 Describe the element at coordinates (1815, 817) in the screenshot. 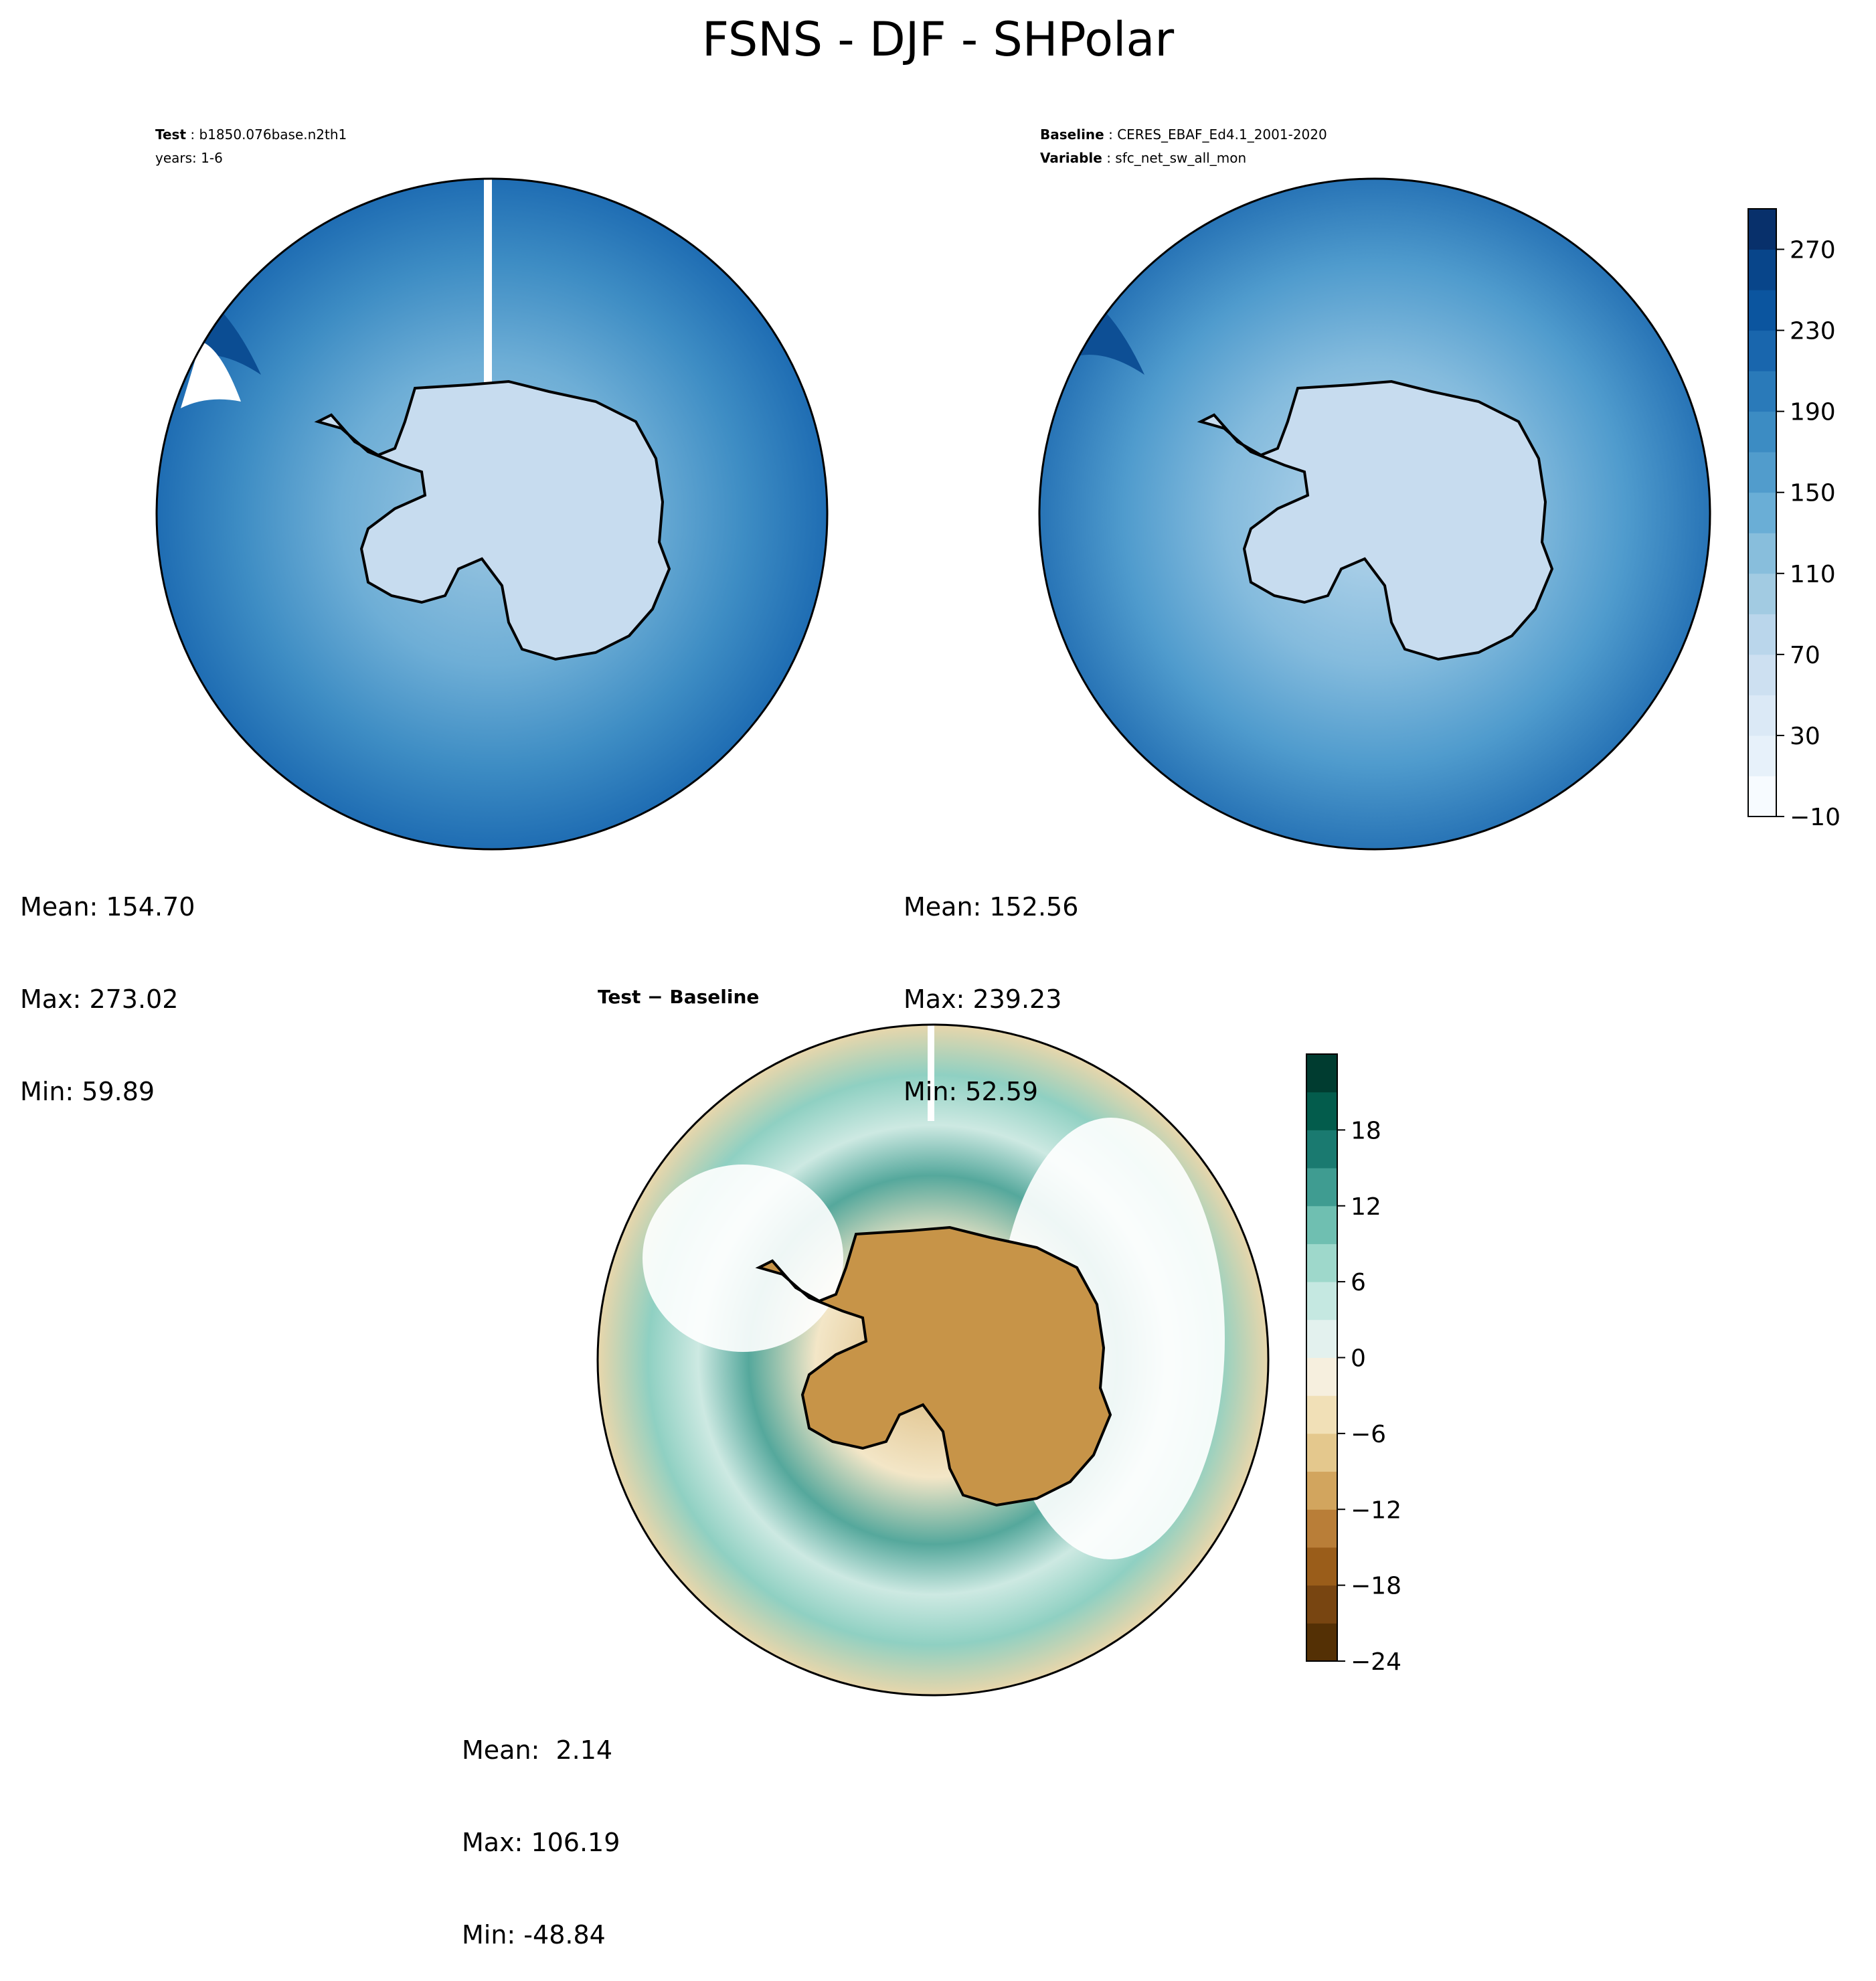

I see `baseline-colorbar-tick-label: −10` at that location.